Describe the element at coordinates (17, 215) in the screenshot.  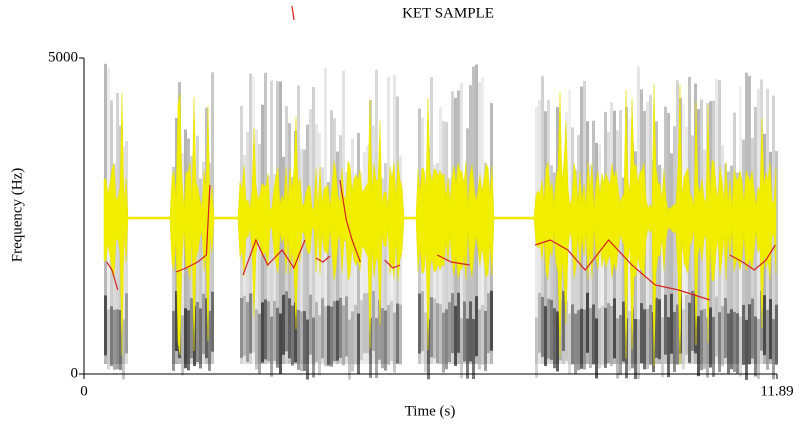
I see `y-axis-label: Frequency (Hz)` at that location.